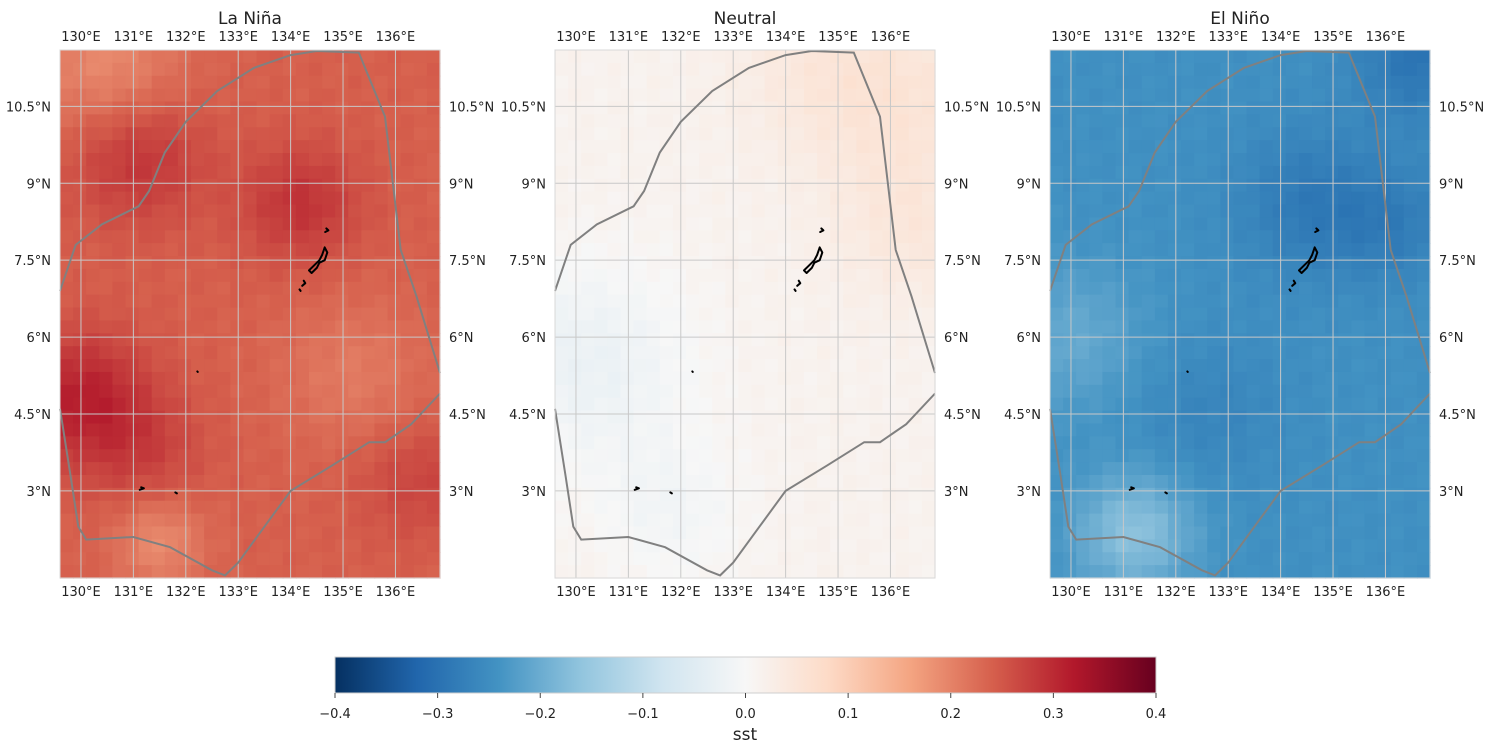 The image size is (1490, 753). What do you see at coordinates (527, 415) in the screenshot?
I see `lat-tick-label-left: 4.5°N` at bounding box center [527, 415].